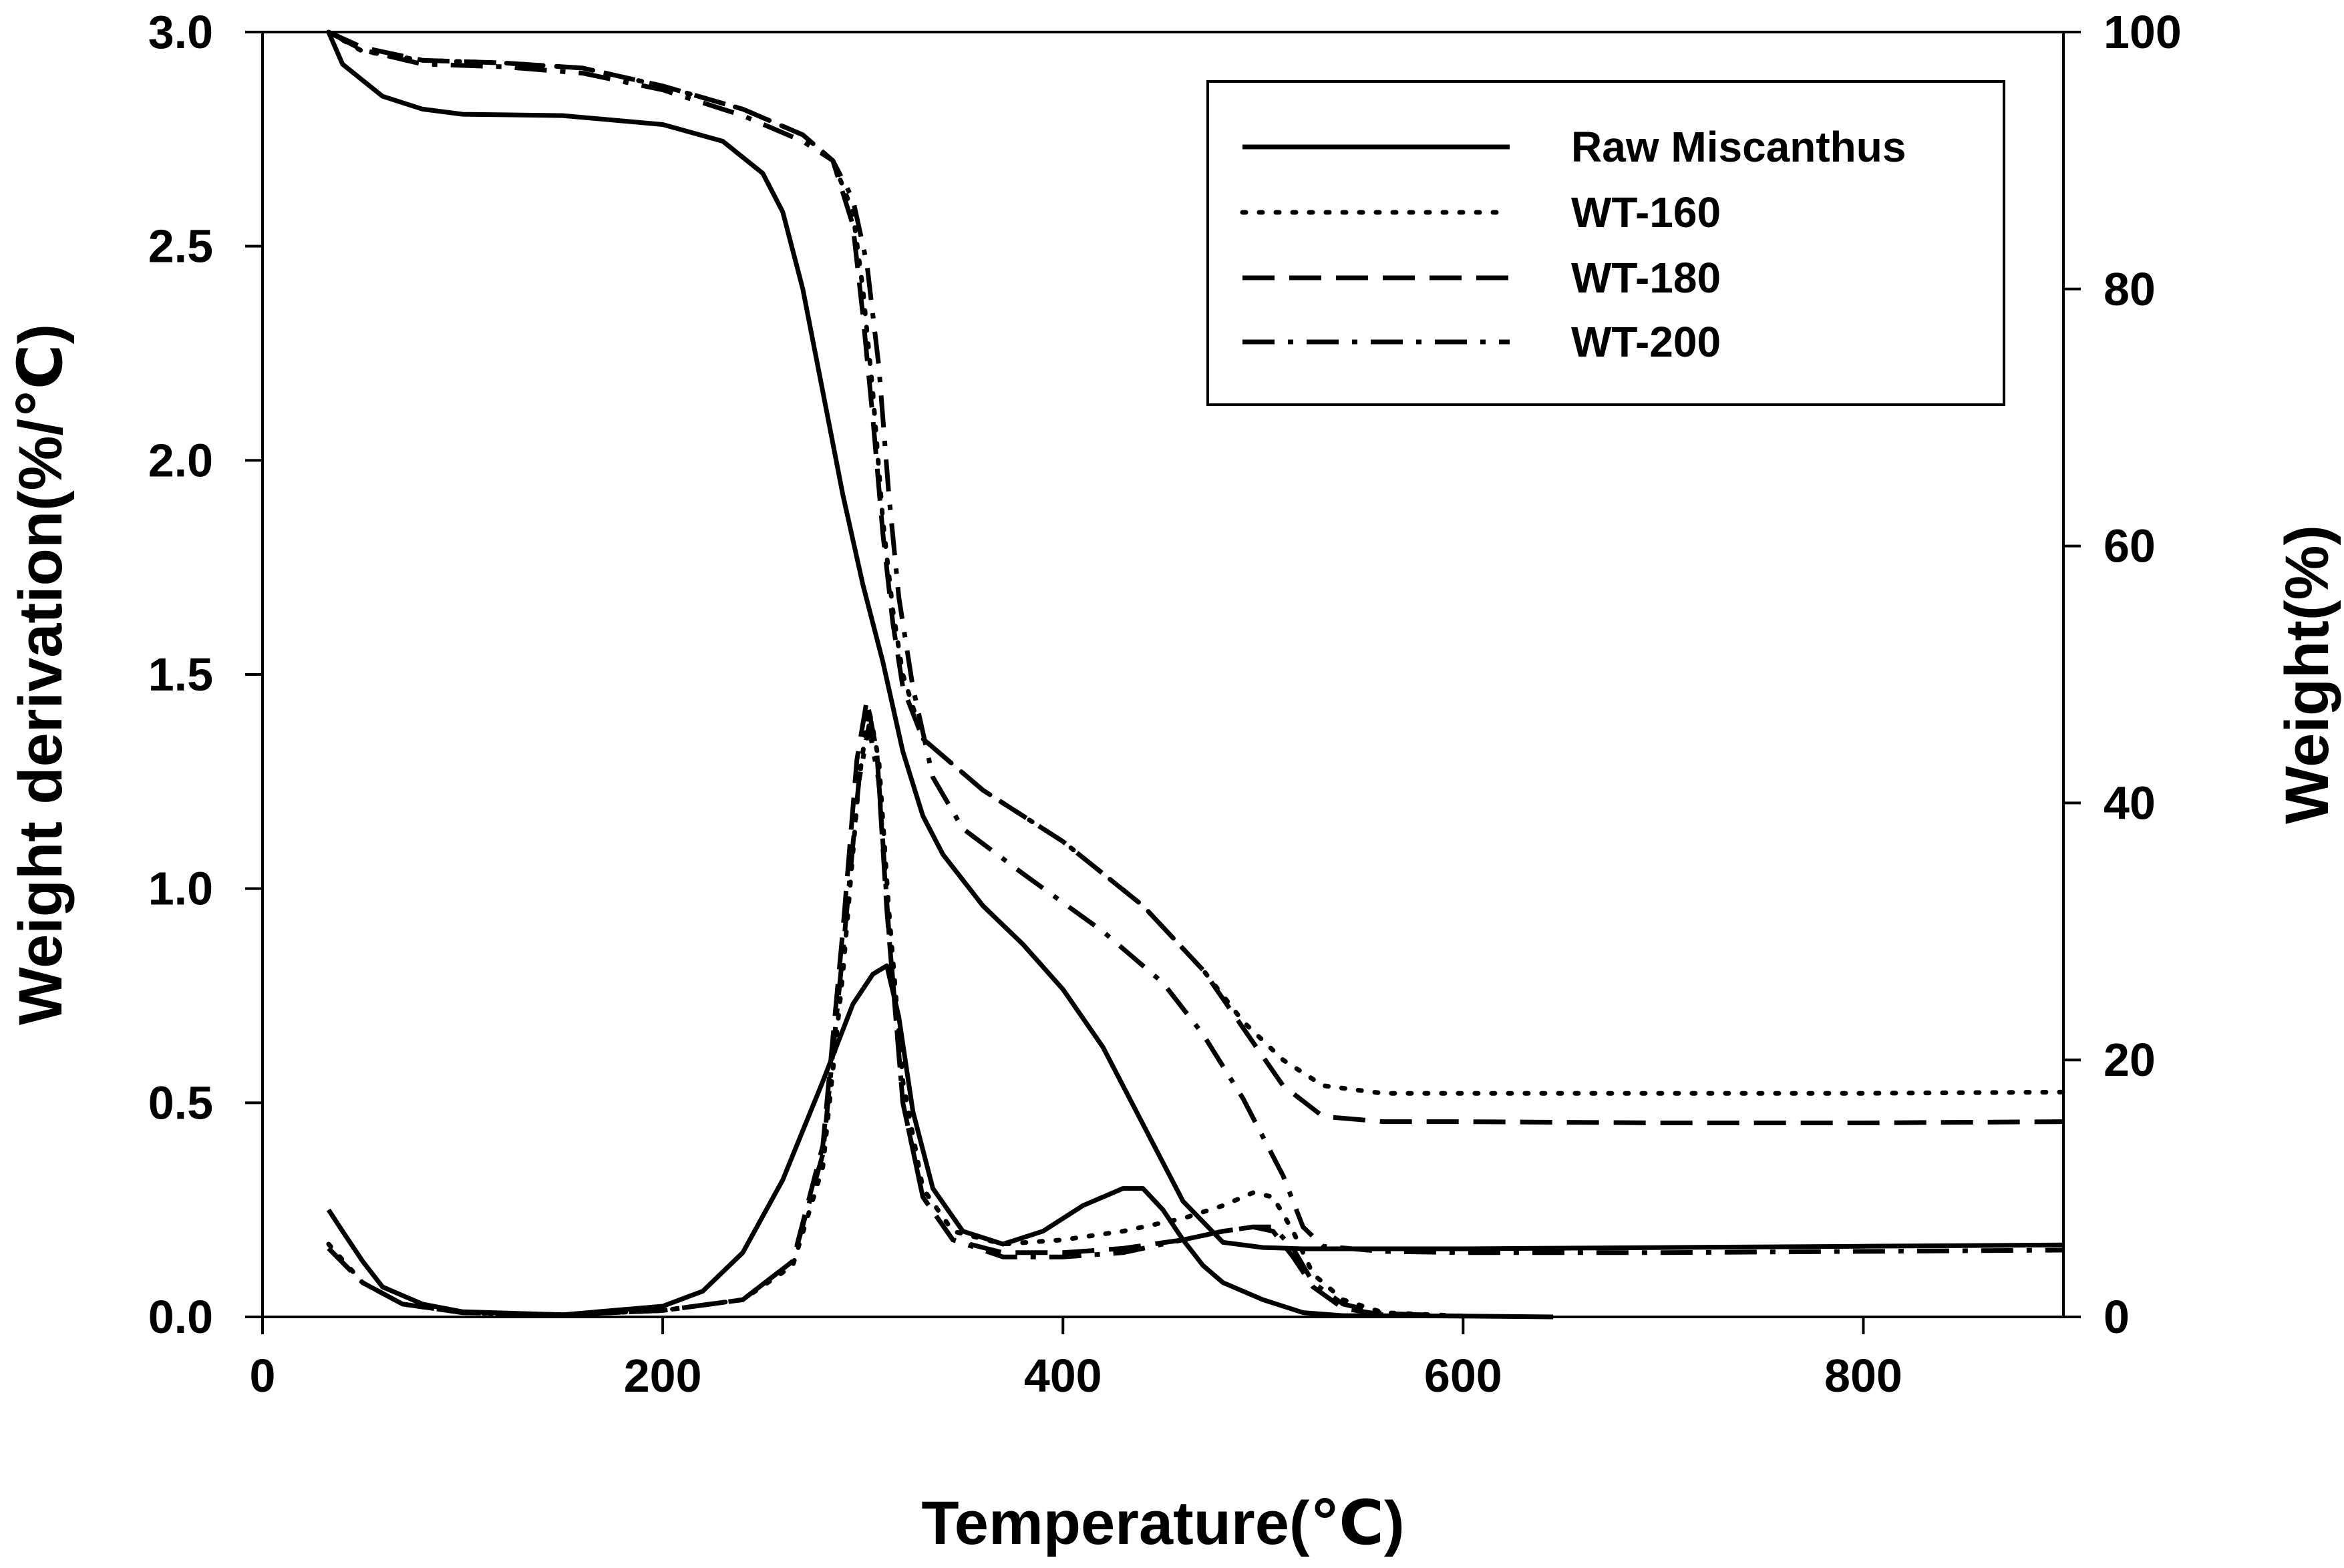 The image size is (2344, 1568). I want to click on series-raw-miscanthus-derivative-line, so click(940, 1141).